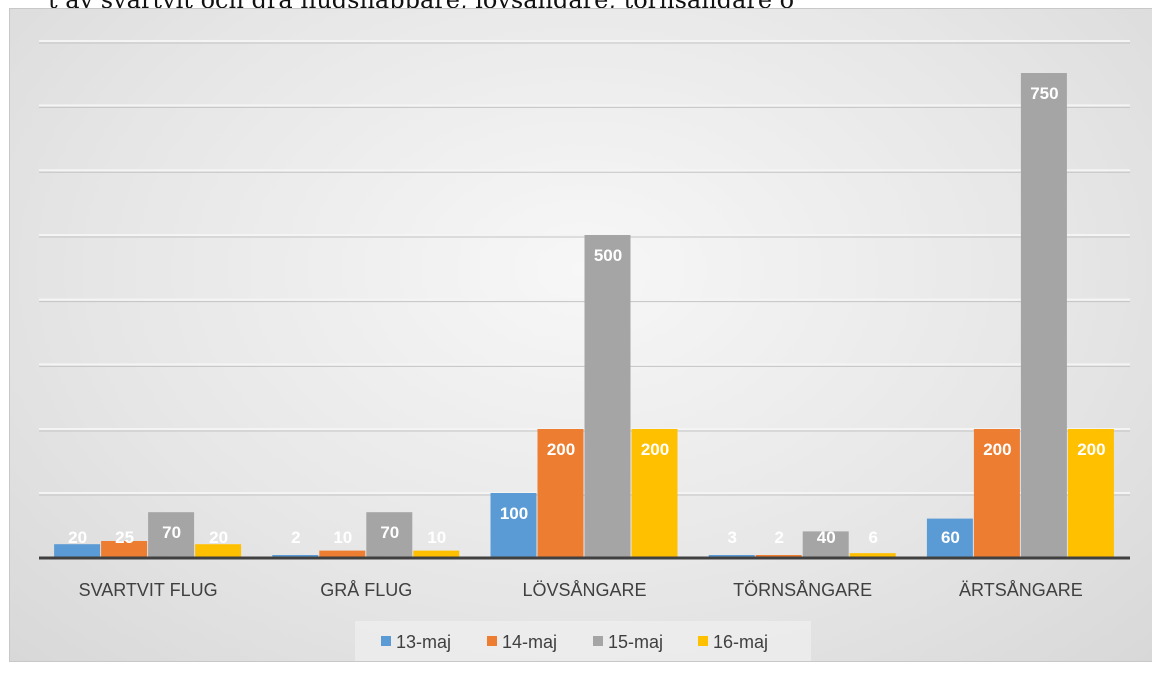 This screenshot has height=675, width=1152. Describe the element at coordinates (1044, 93) in the screenshot. I see `bar-value-label: 750` at that location.